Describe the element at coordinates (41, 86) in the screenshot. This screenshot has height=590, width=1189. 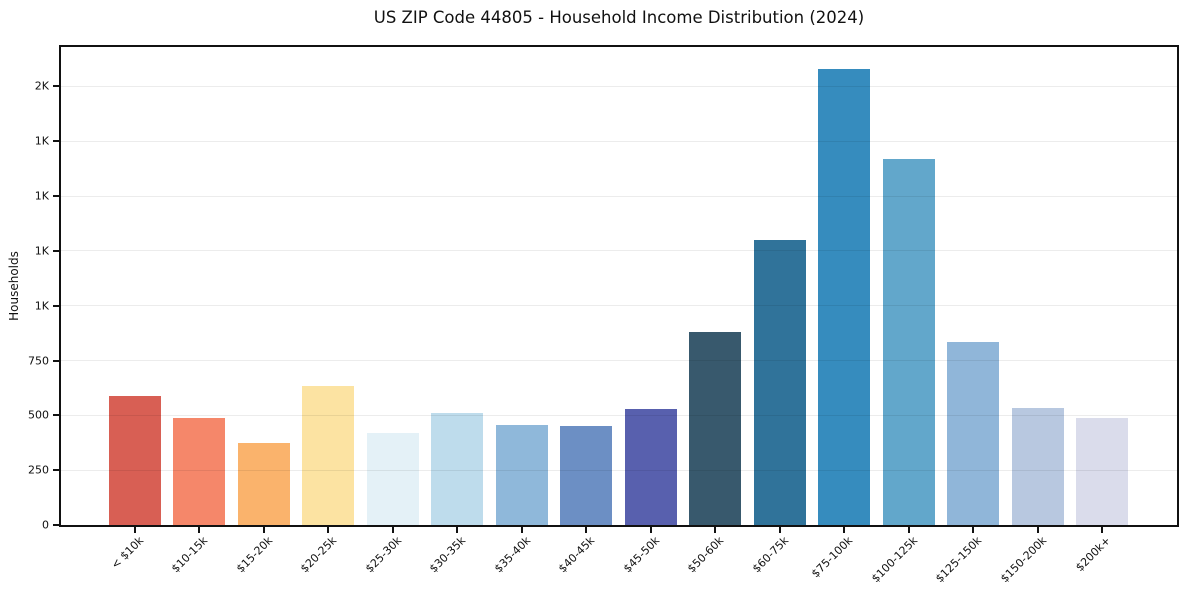
I see `y-tick-label: 2K` at that location.